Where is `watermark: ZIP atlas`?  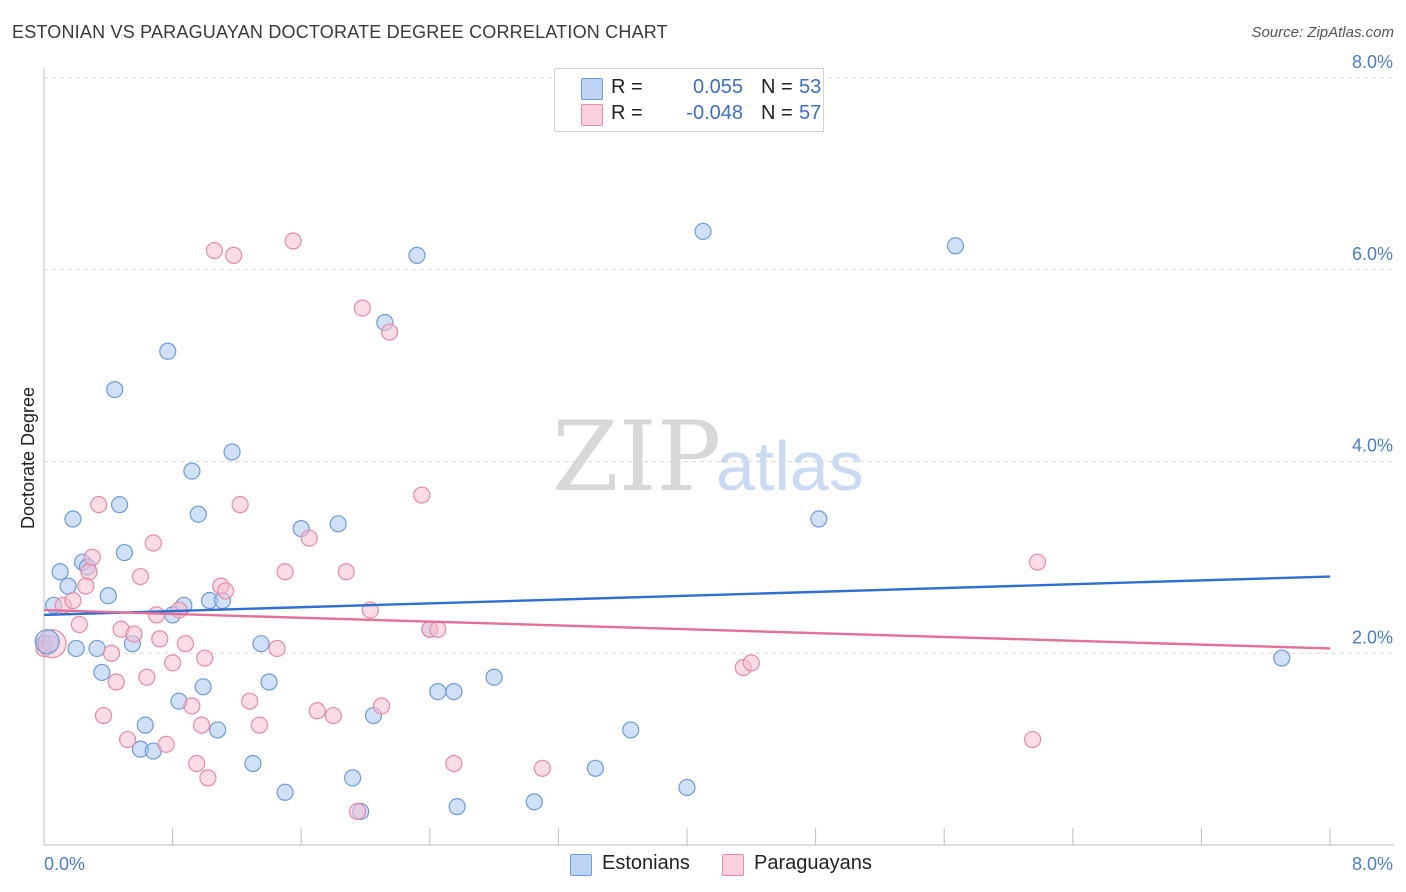
watermark: ZIP atlas is located at coordinates (708, 457).